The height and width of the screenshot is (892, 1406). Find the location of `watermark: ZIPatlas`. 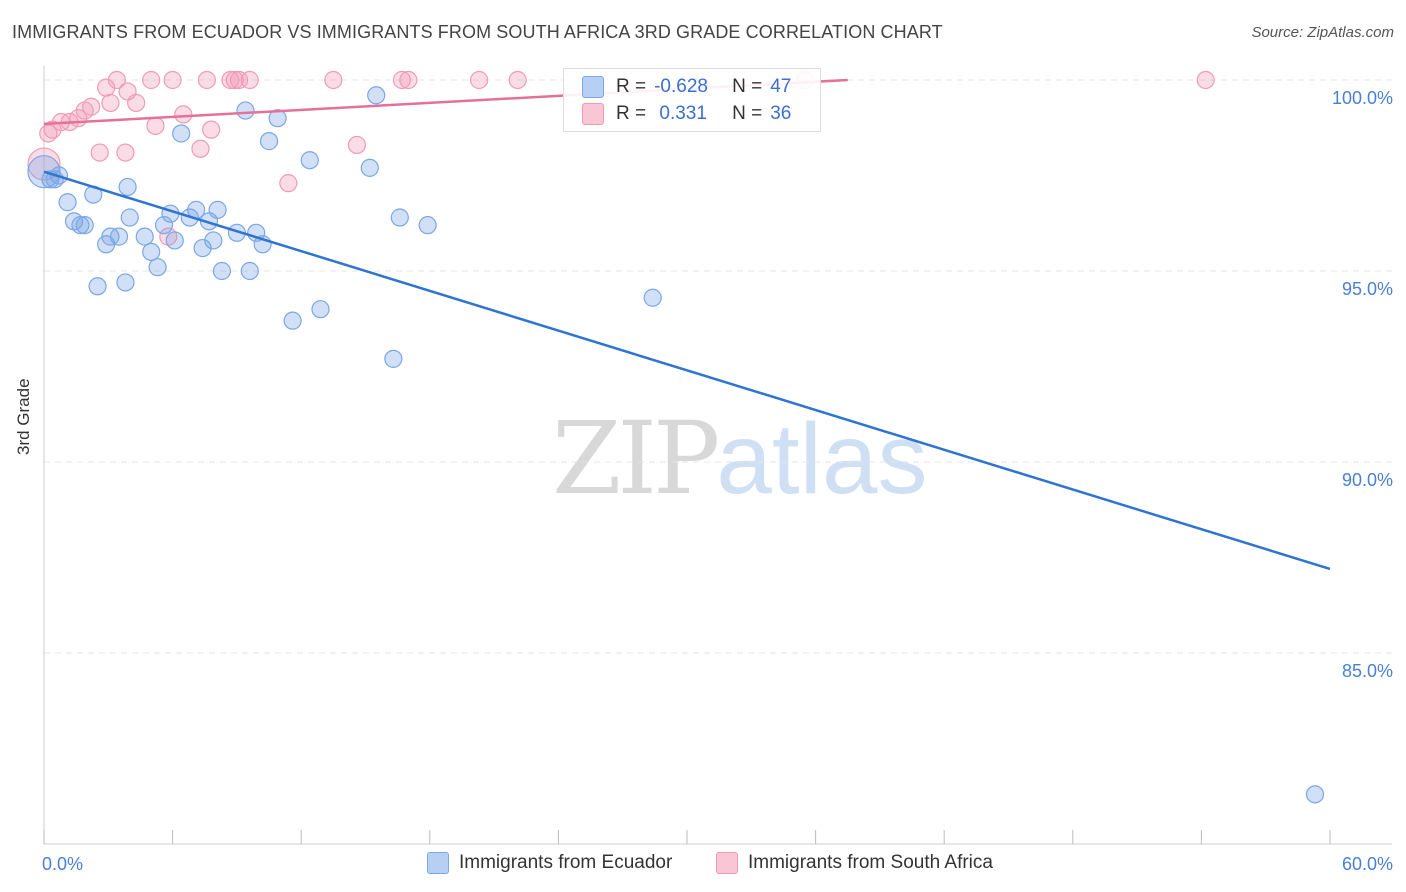

watermark: ZIPatlas is located at coordinates (740, 458).